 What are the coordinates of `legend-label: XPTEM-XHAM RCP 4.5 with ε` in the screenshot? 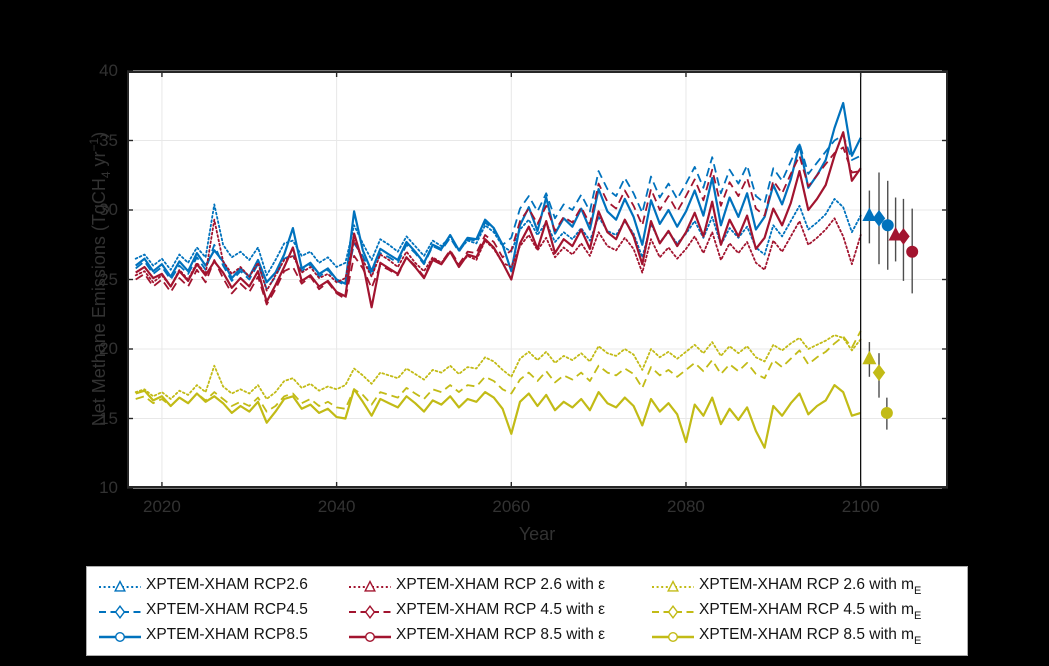 It's located at (500, 611).